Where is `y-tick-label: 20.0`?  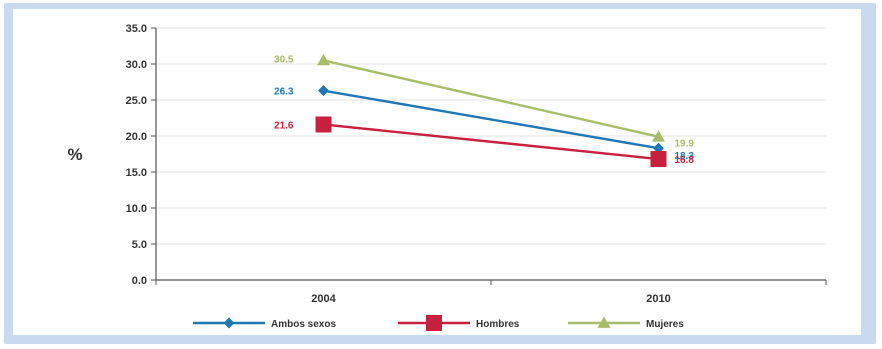
y-tick-label: 20.0 is located at coordinates (136, 137).